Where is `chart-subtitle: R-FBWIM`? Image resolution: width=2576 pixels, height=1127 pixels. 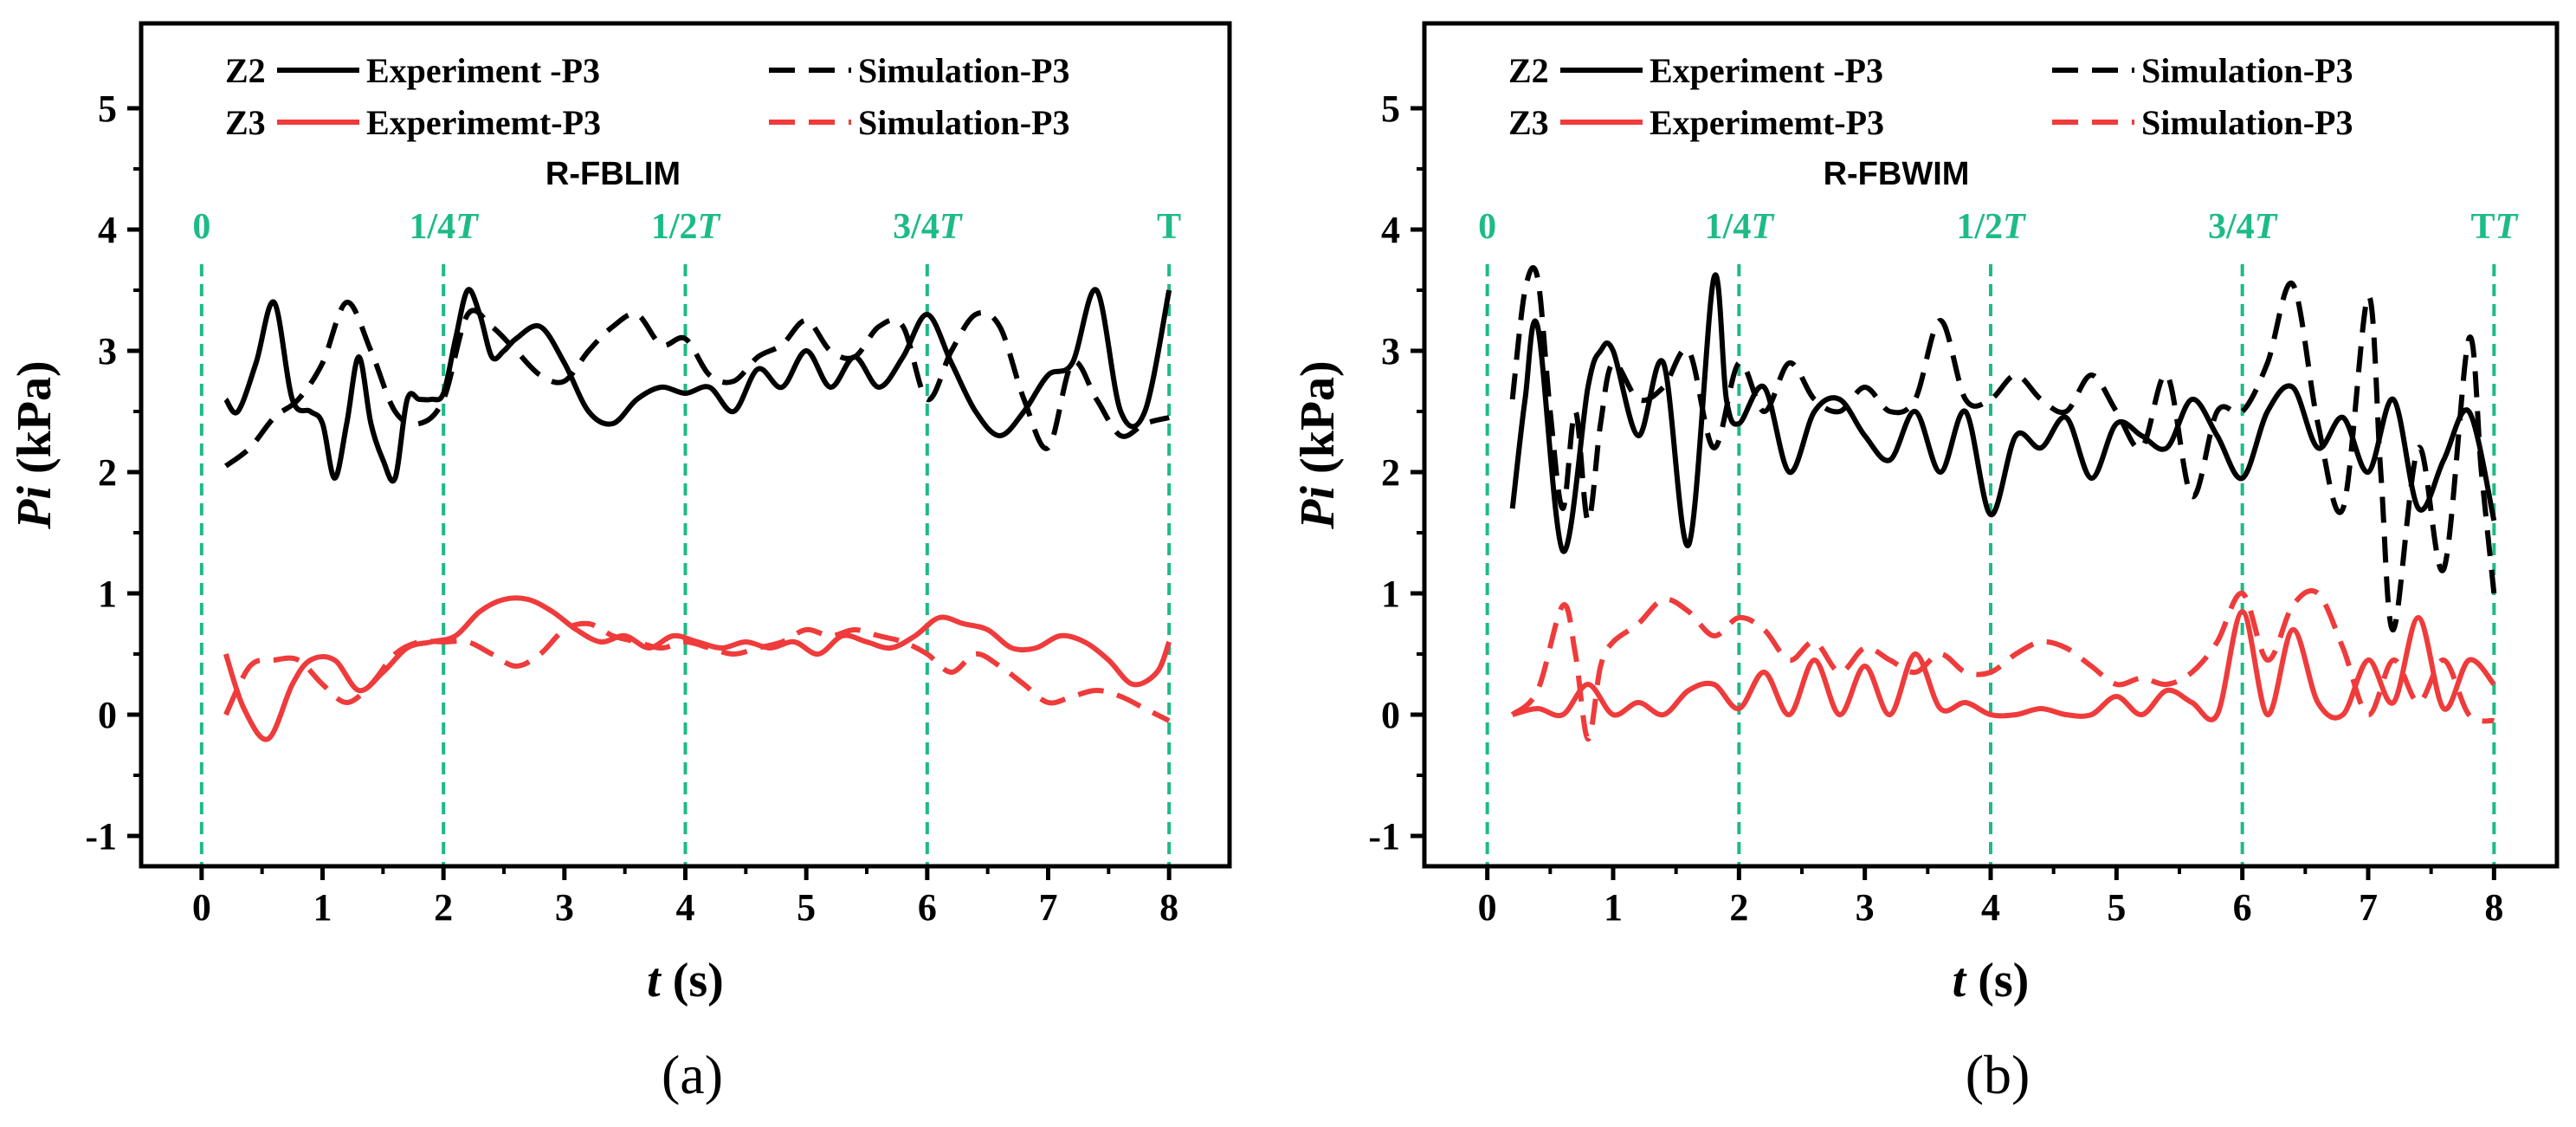 chart-subtitle: R-FBWIM is located at coordinates (1897, 174).